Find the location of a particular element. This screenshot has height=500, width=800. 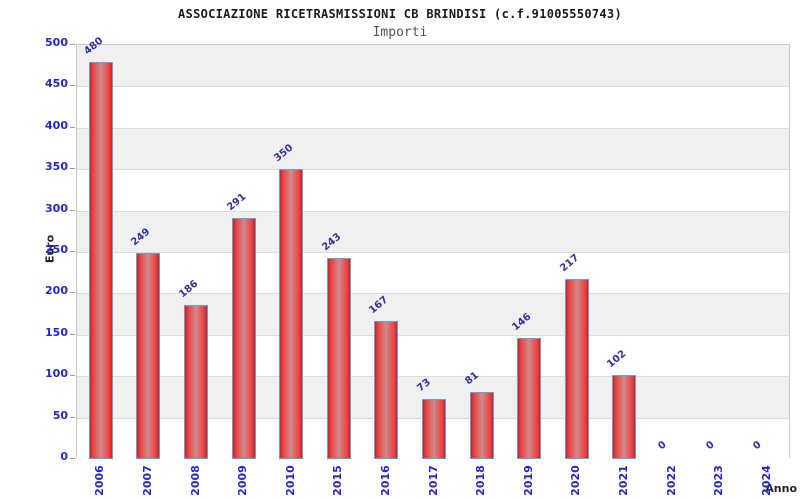

x-tick-label-text: 2016 is located at coordinates (385, 480).